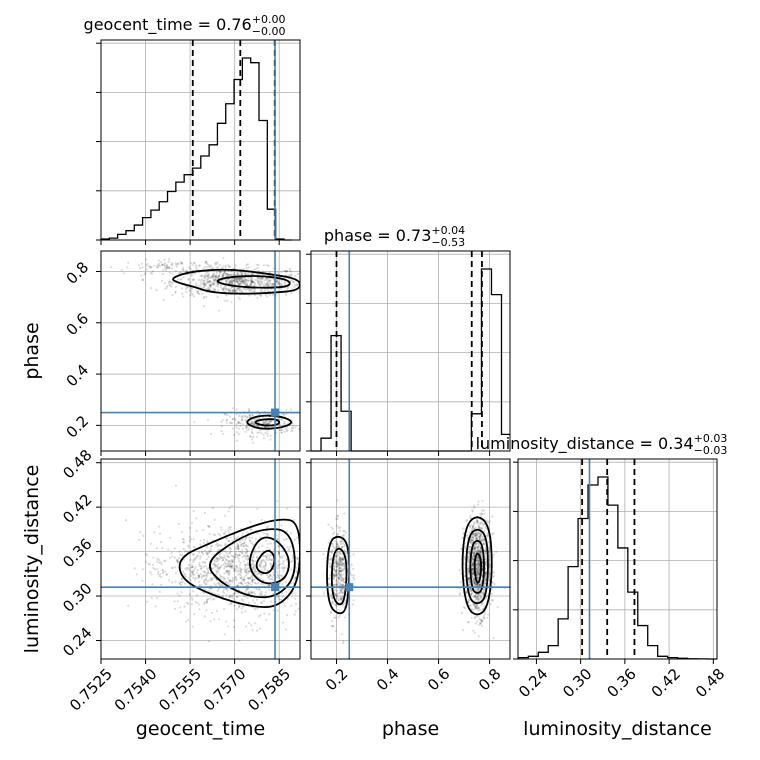 The image size is (760, 760). I want to click on panel-background, so click(410, 559).